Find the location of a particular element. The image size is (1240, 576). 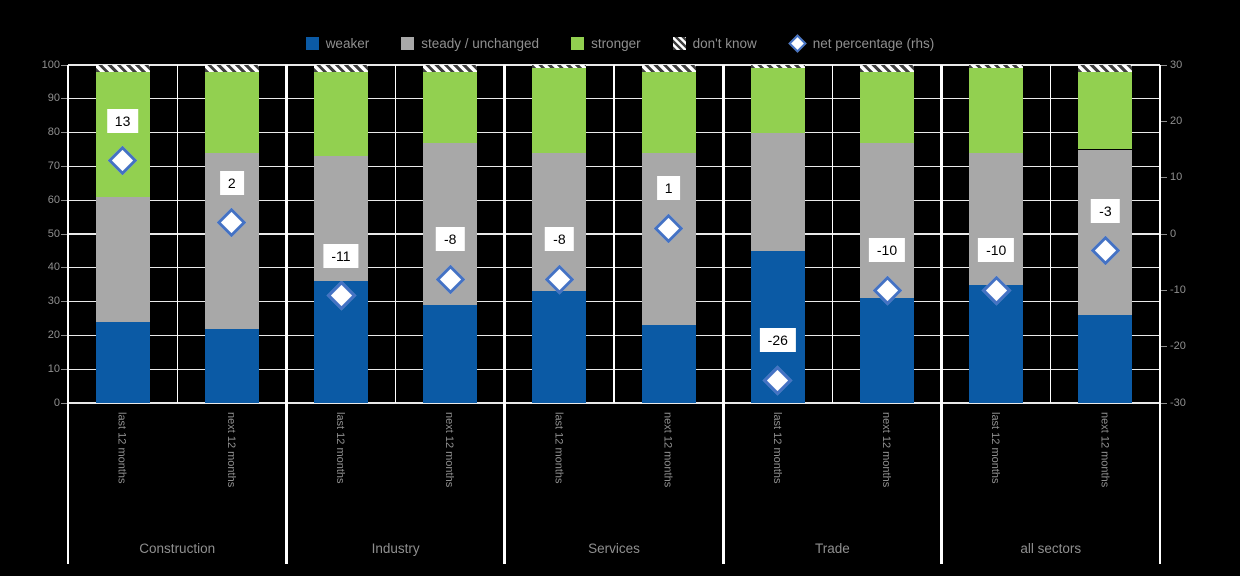

right-axis-tick-label: 30 is located at coordinates (1176, 64).